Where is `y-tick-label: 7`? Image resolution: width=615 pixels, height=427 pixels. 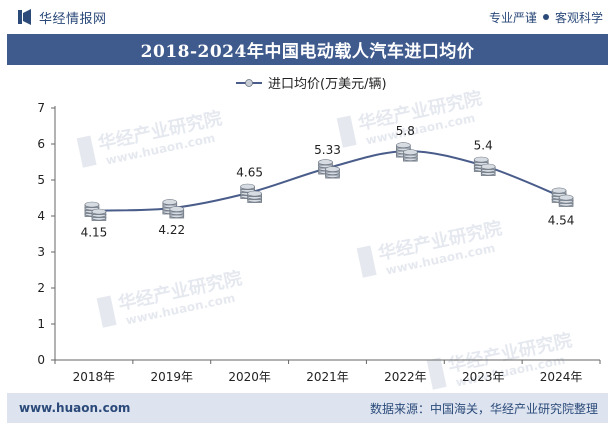
y-tick-label: 7 is located at coordinates (41, 108).